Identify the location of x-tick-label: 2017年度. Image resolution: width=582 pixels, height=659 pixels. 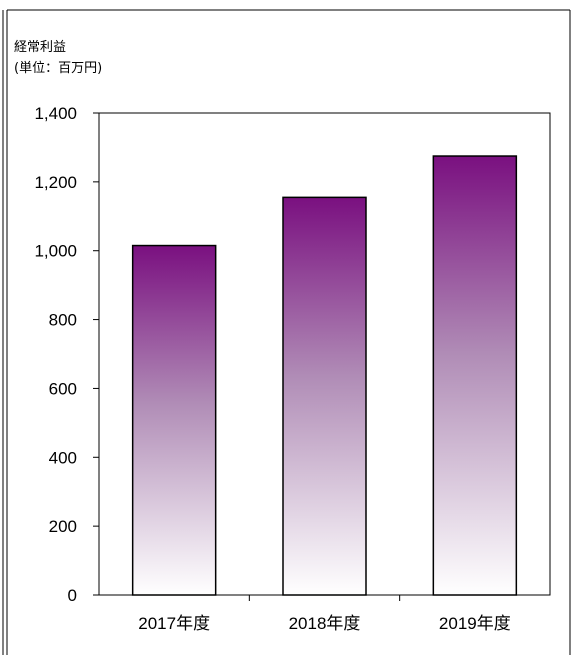
(174, 623).